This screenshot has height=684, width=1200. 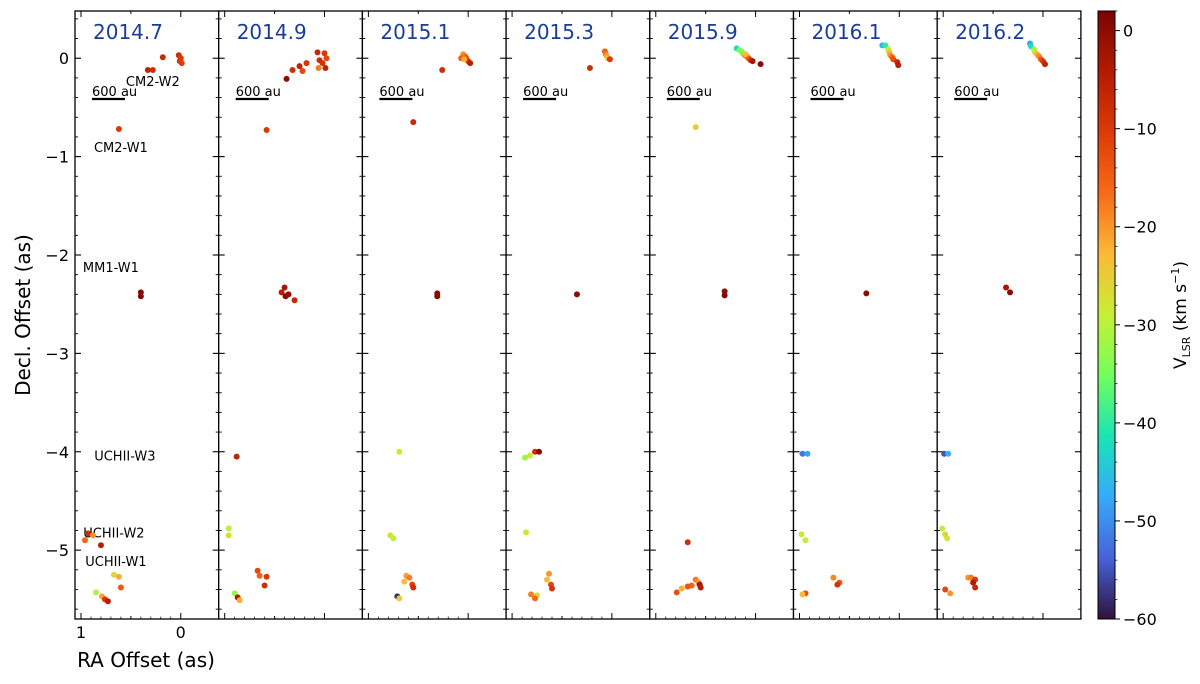 What do you see at coordinates (64, 58) in the screenshot?
I see `y-tick-label: 0` at bounding box center [64, 58].